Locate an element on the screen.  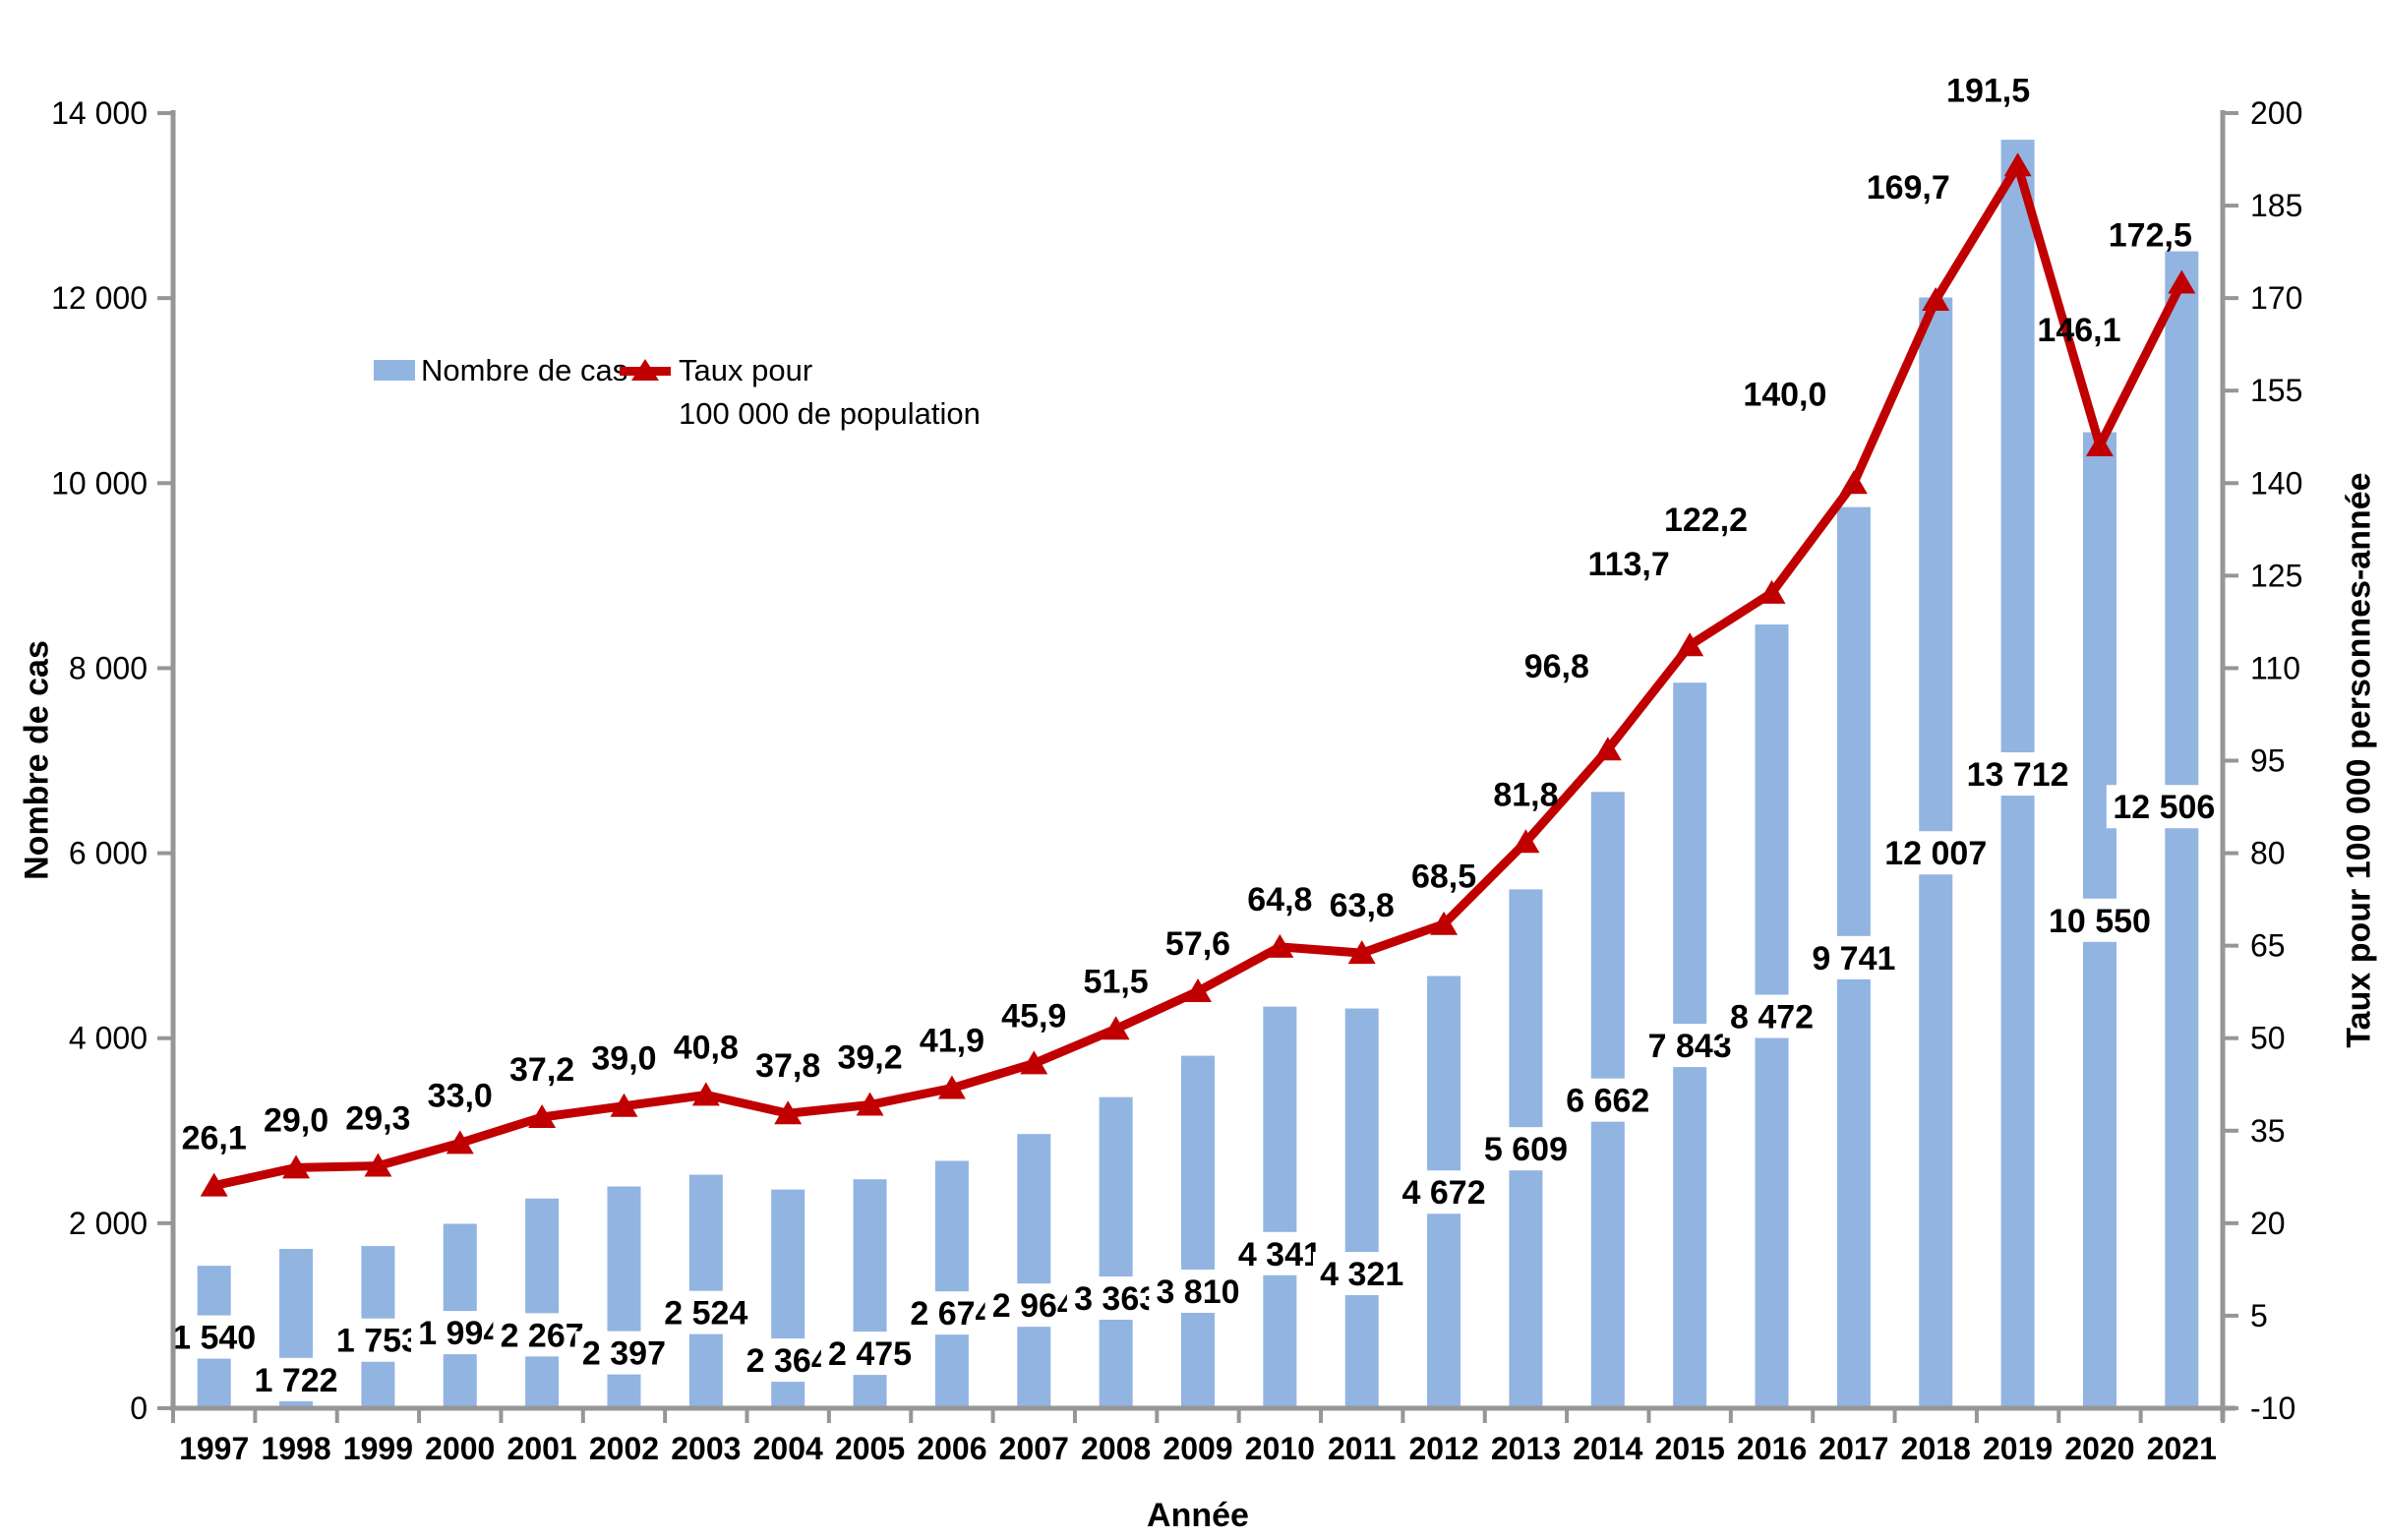
bar-label-box-2007 is located at coordinates (1034, 1306).